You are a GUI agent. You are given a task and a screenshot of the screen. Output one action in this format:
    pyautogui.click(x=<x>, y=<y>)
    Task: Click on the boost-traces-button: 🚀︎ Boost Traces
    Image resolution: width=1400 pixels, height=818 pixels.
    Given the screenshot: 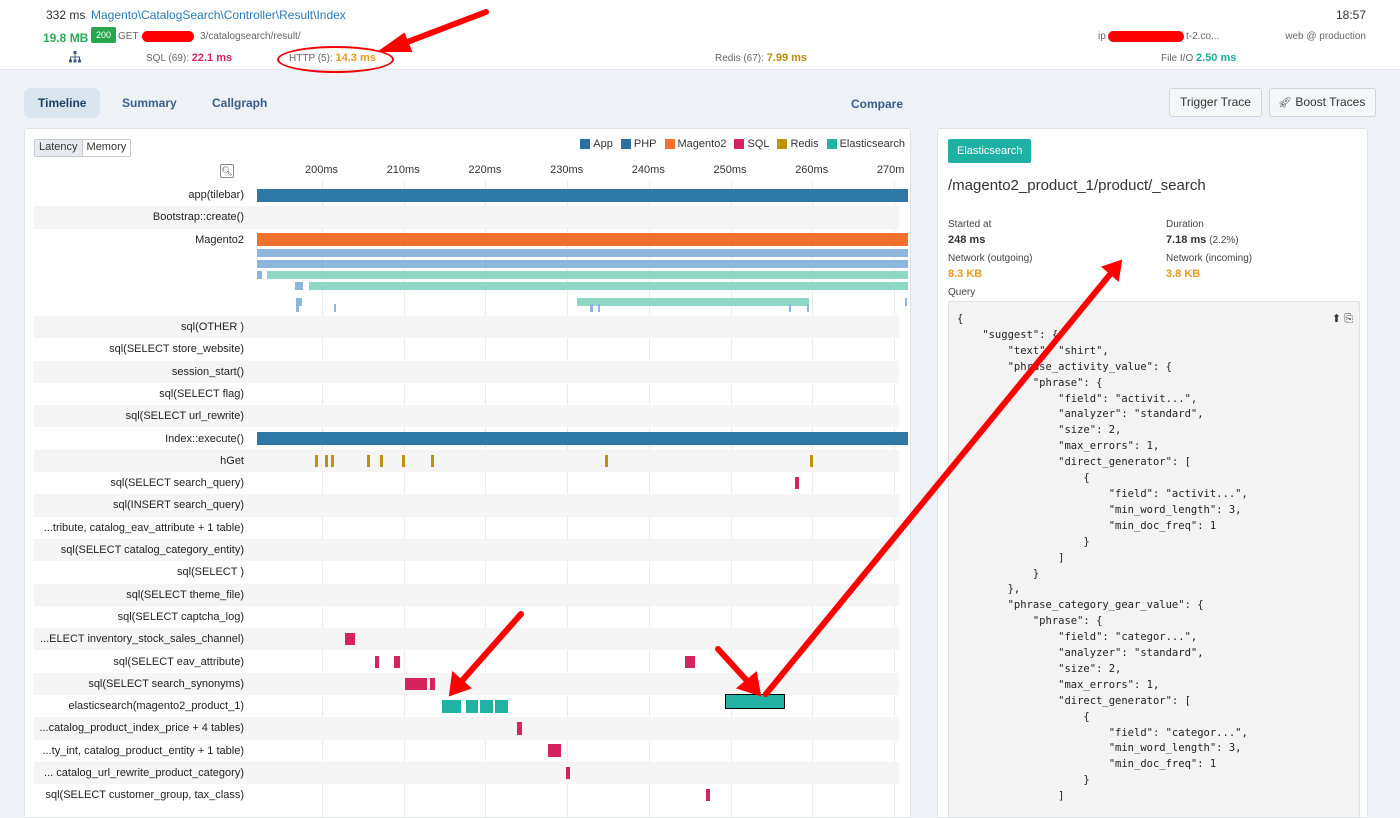 What is the action you would take?
    pyautogui.click(x=1323, y=102)
    